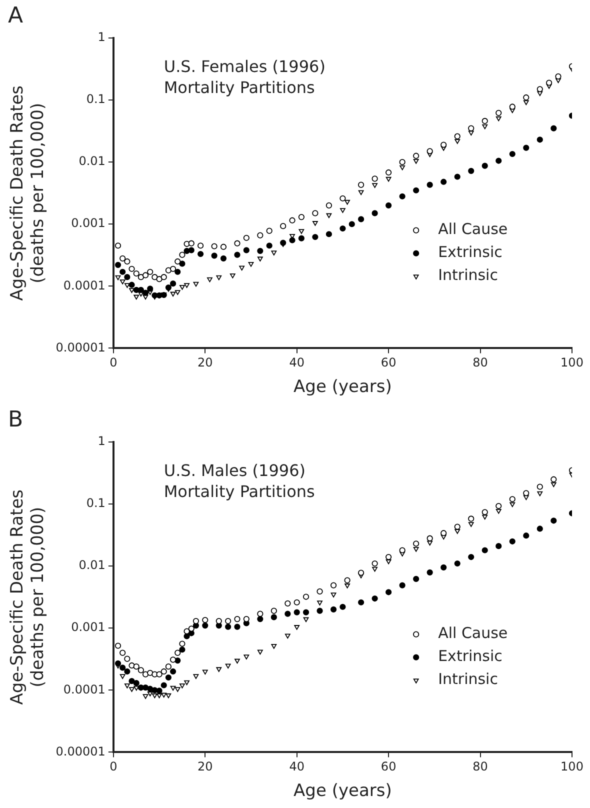  Describe the element at coordinates (235, 470) in the screenshot. I see `text: U.S. Males (1996)` at that location.